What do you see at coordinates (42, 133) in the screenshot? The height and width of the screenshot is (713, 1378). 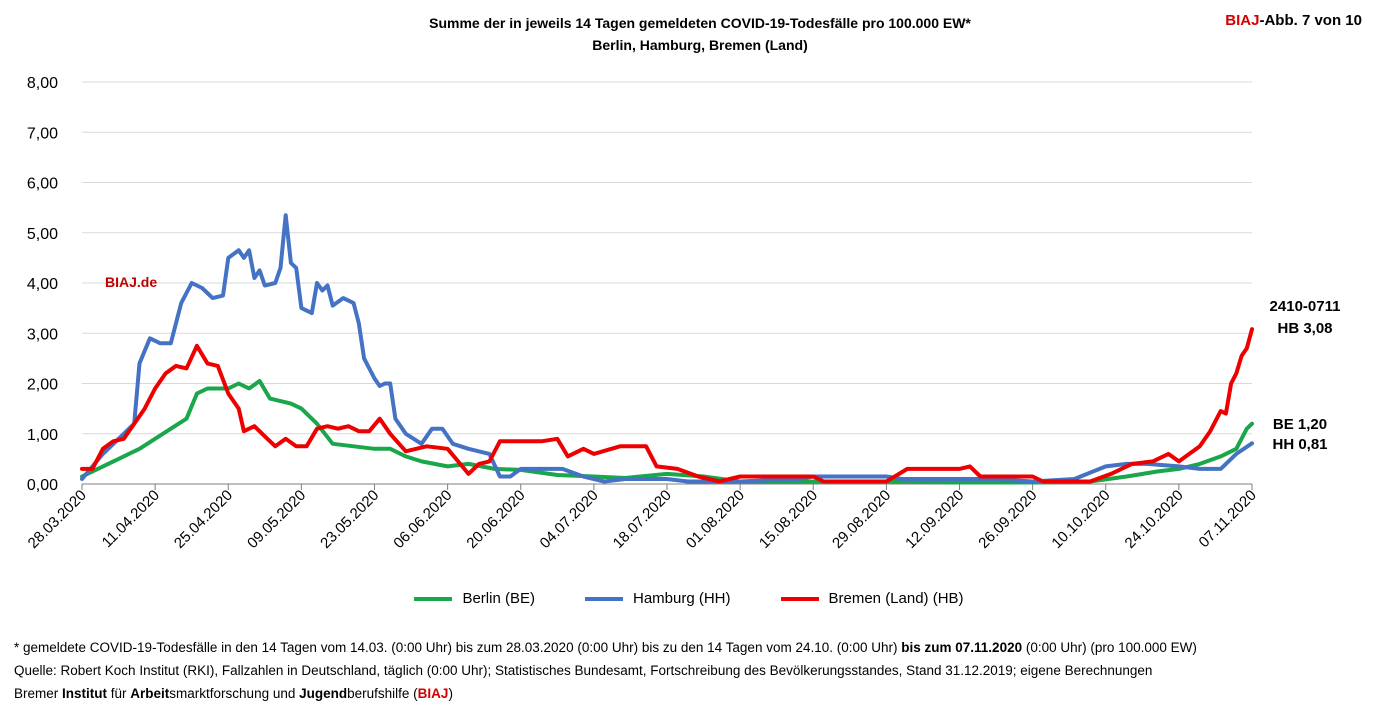 I see `y-tick-label: 7,00` at bounding box center [42, 133].